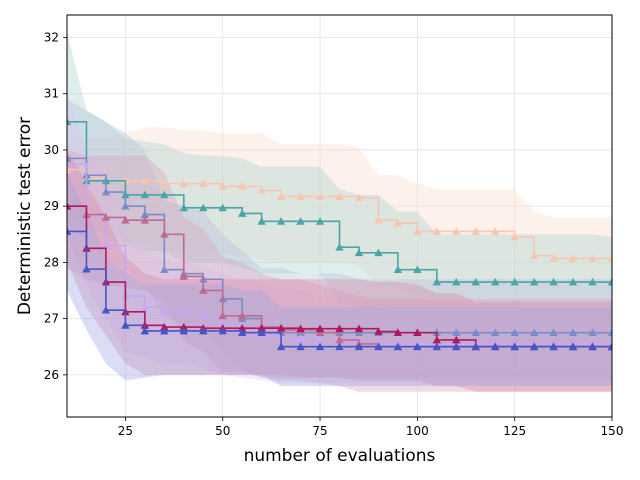  I want to click on y-axis-label: Deterministic test error, so click(25, 216).